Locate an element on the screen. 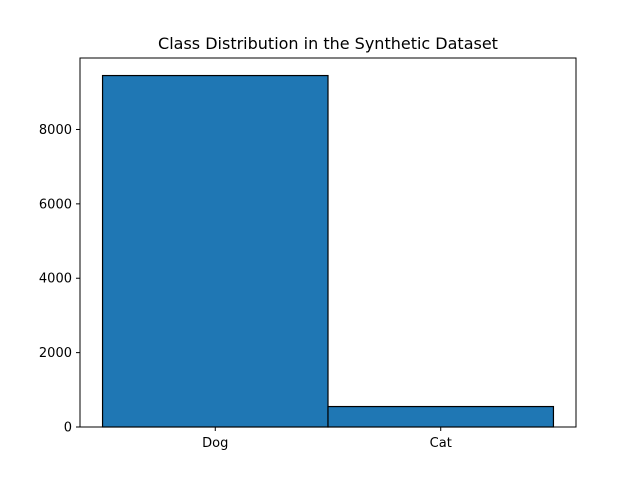 This screenshot has height=484, width=640. x-tick-label-cat: Cat is located at coordinates (441, 443).